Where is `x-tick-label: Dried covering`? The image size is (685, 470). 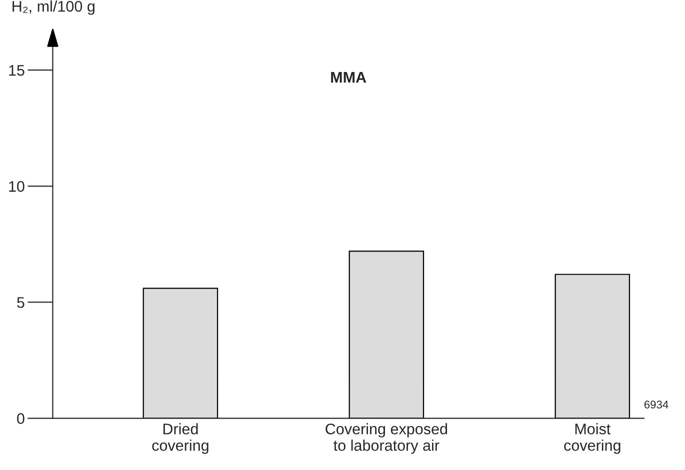 x-tick-label: Dried covering is located at coordinates (180, 438).